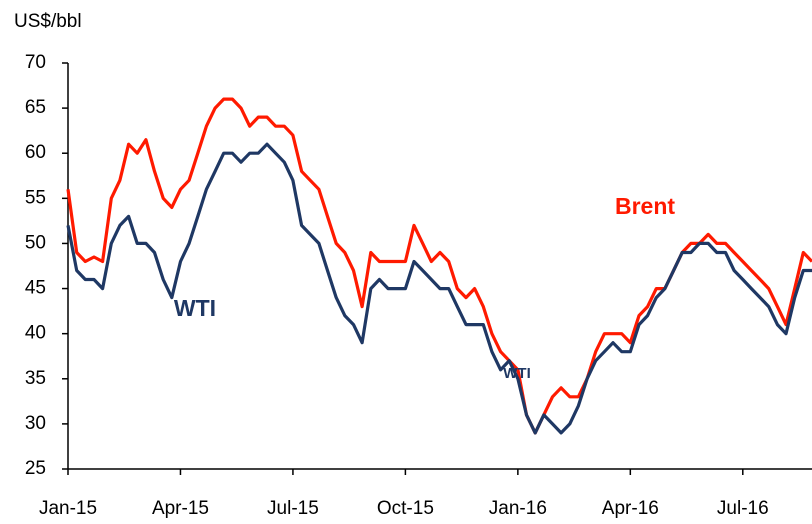  I want to click on y-tick-label: 55, so click(35, 197).